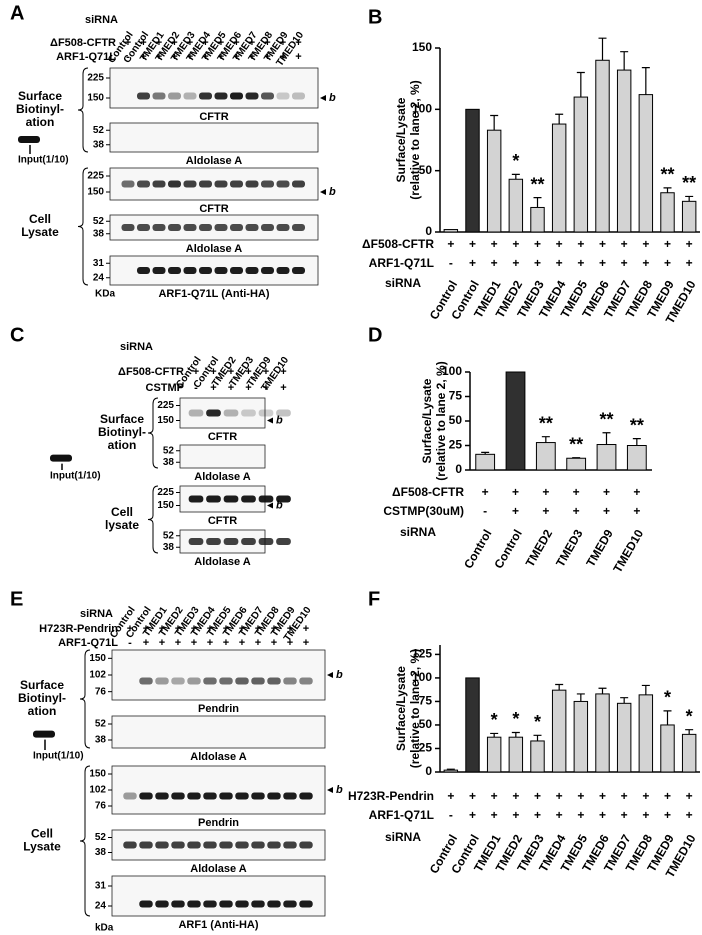 The height and width of the screenshot is (935, 702). Describe the element at coordinates (515, 161) in the screenshot. I see `significance: *` at that location.